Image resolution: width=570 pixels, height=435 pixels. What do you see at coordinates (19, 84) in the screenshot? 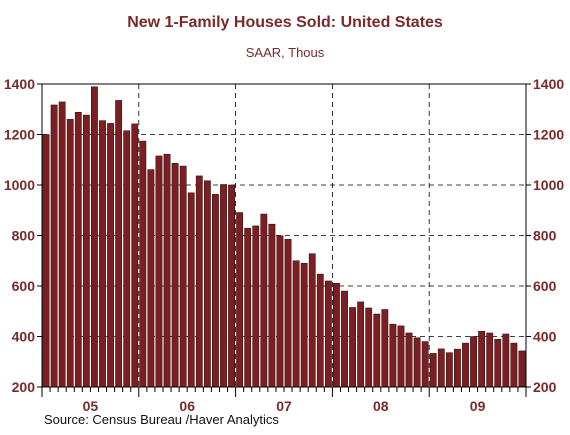
I see `y-tick-label-left: 1400` at bounding box center [19, 84].